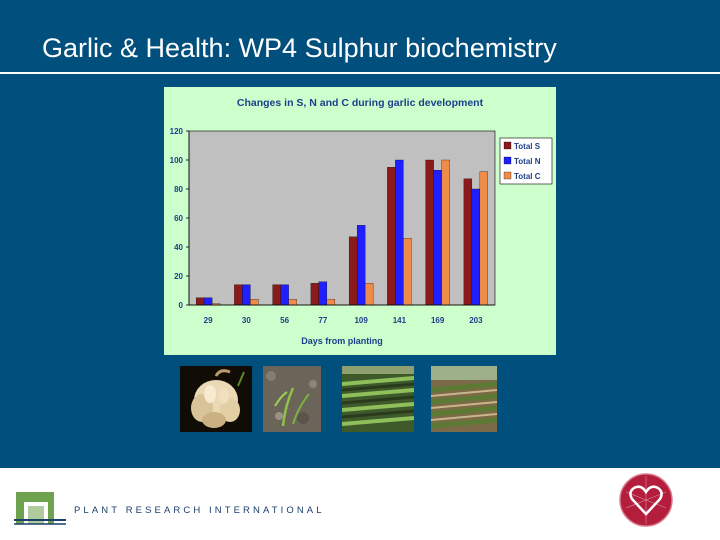  Describe the element at coordinates (464, 399) in the screenshot. I see `photo-mature-garlic-field` at that location.